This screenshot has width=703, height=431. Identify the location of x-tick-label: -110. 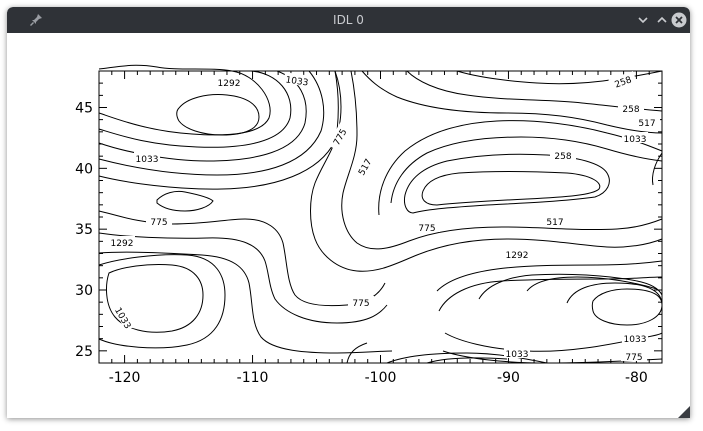
(253, 378).